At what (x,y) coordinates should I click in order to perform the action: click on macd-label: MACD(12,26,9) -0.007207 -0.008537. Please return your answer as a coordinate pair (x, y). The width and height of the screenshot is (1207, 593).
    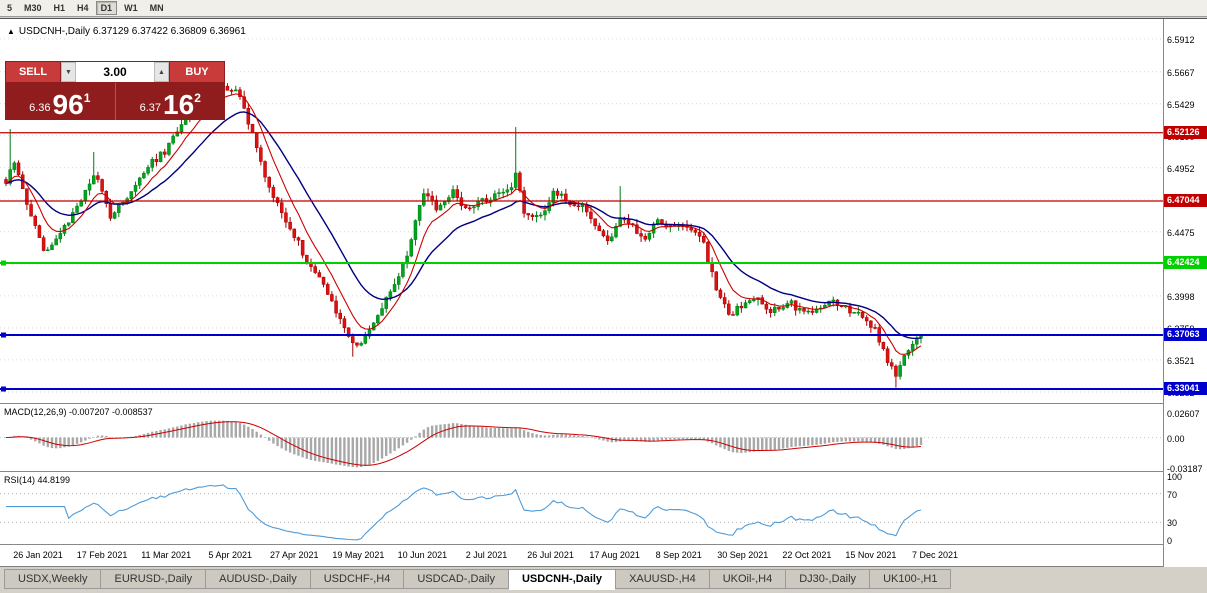
    Looking at the image, I should click on (78, 412).